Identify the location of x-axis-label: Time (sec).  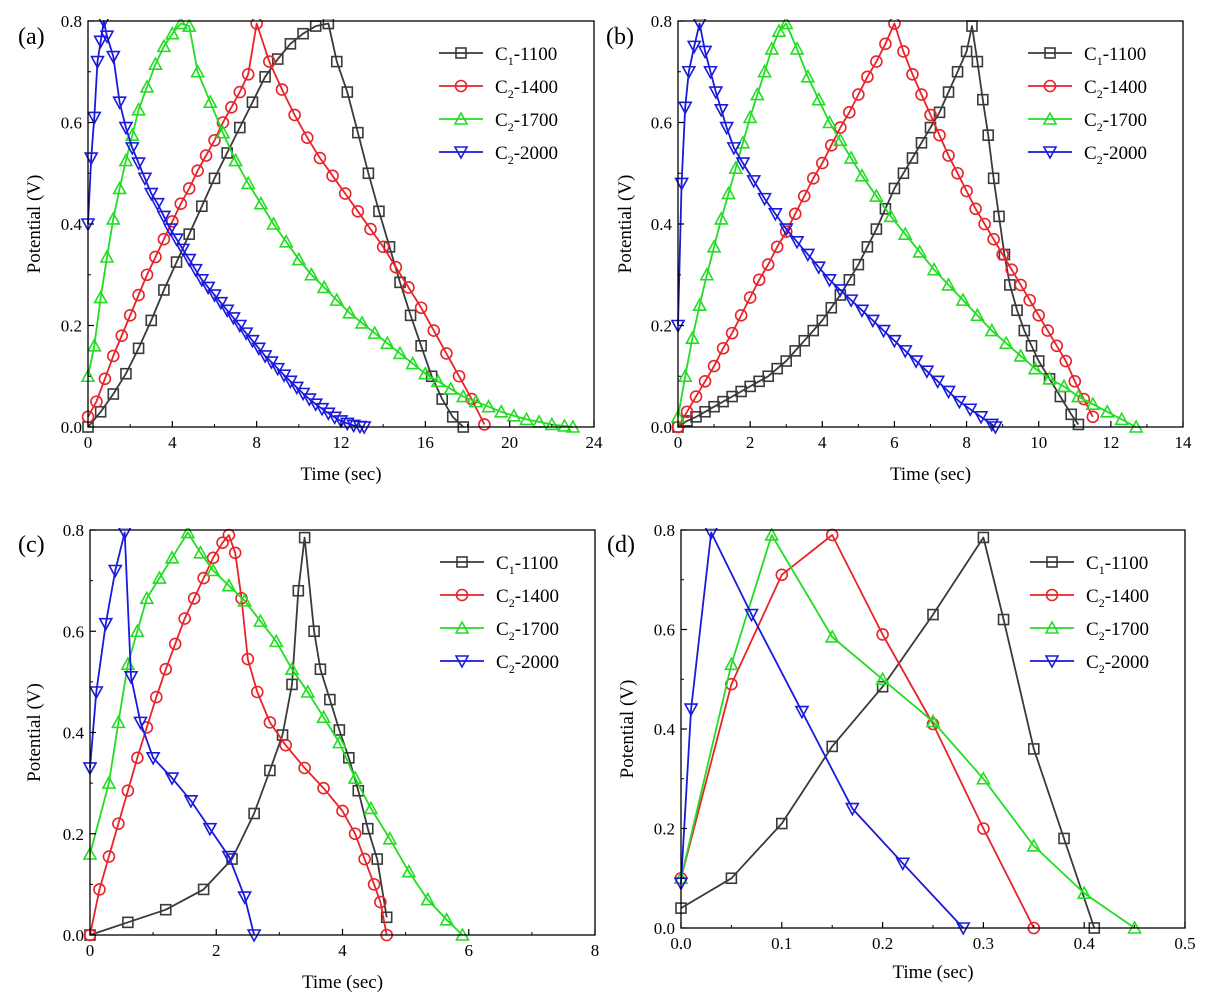
(932, 972).